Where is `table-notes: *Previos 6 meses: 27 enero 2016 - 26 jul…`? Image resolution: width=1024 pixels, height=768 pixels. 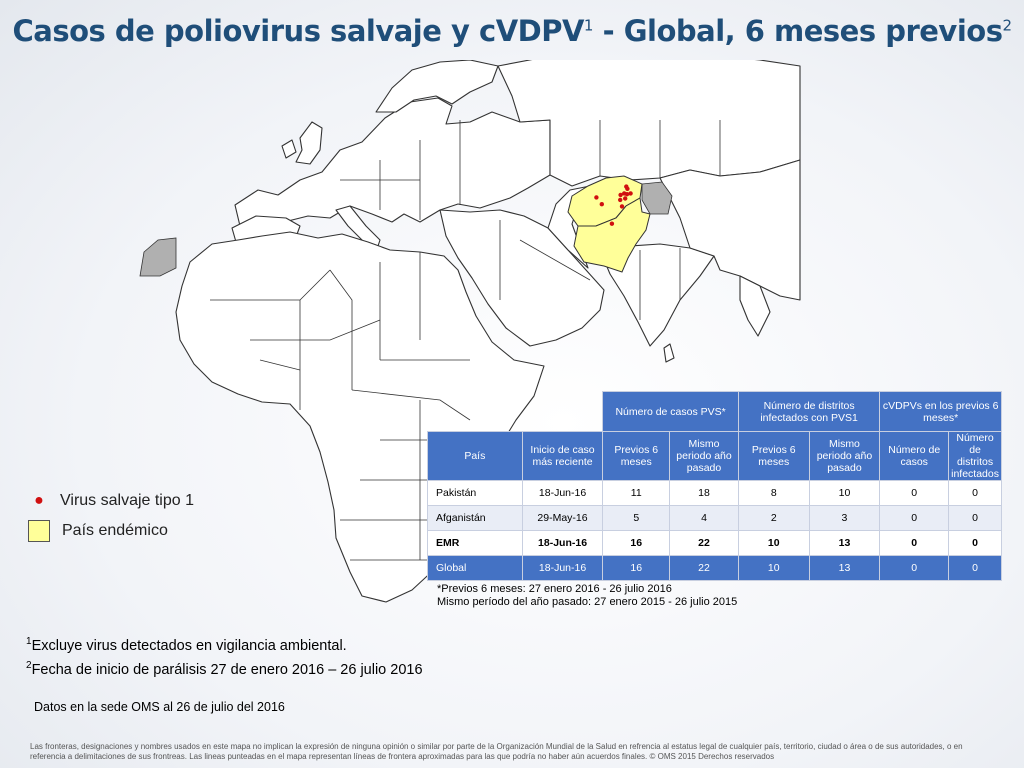
table-notes: *Previos 6 meses: 27 enero 2016 - 26 jul… is located at coordinates (587, 596).